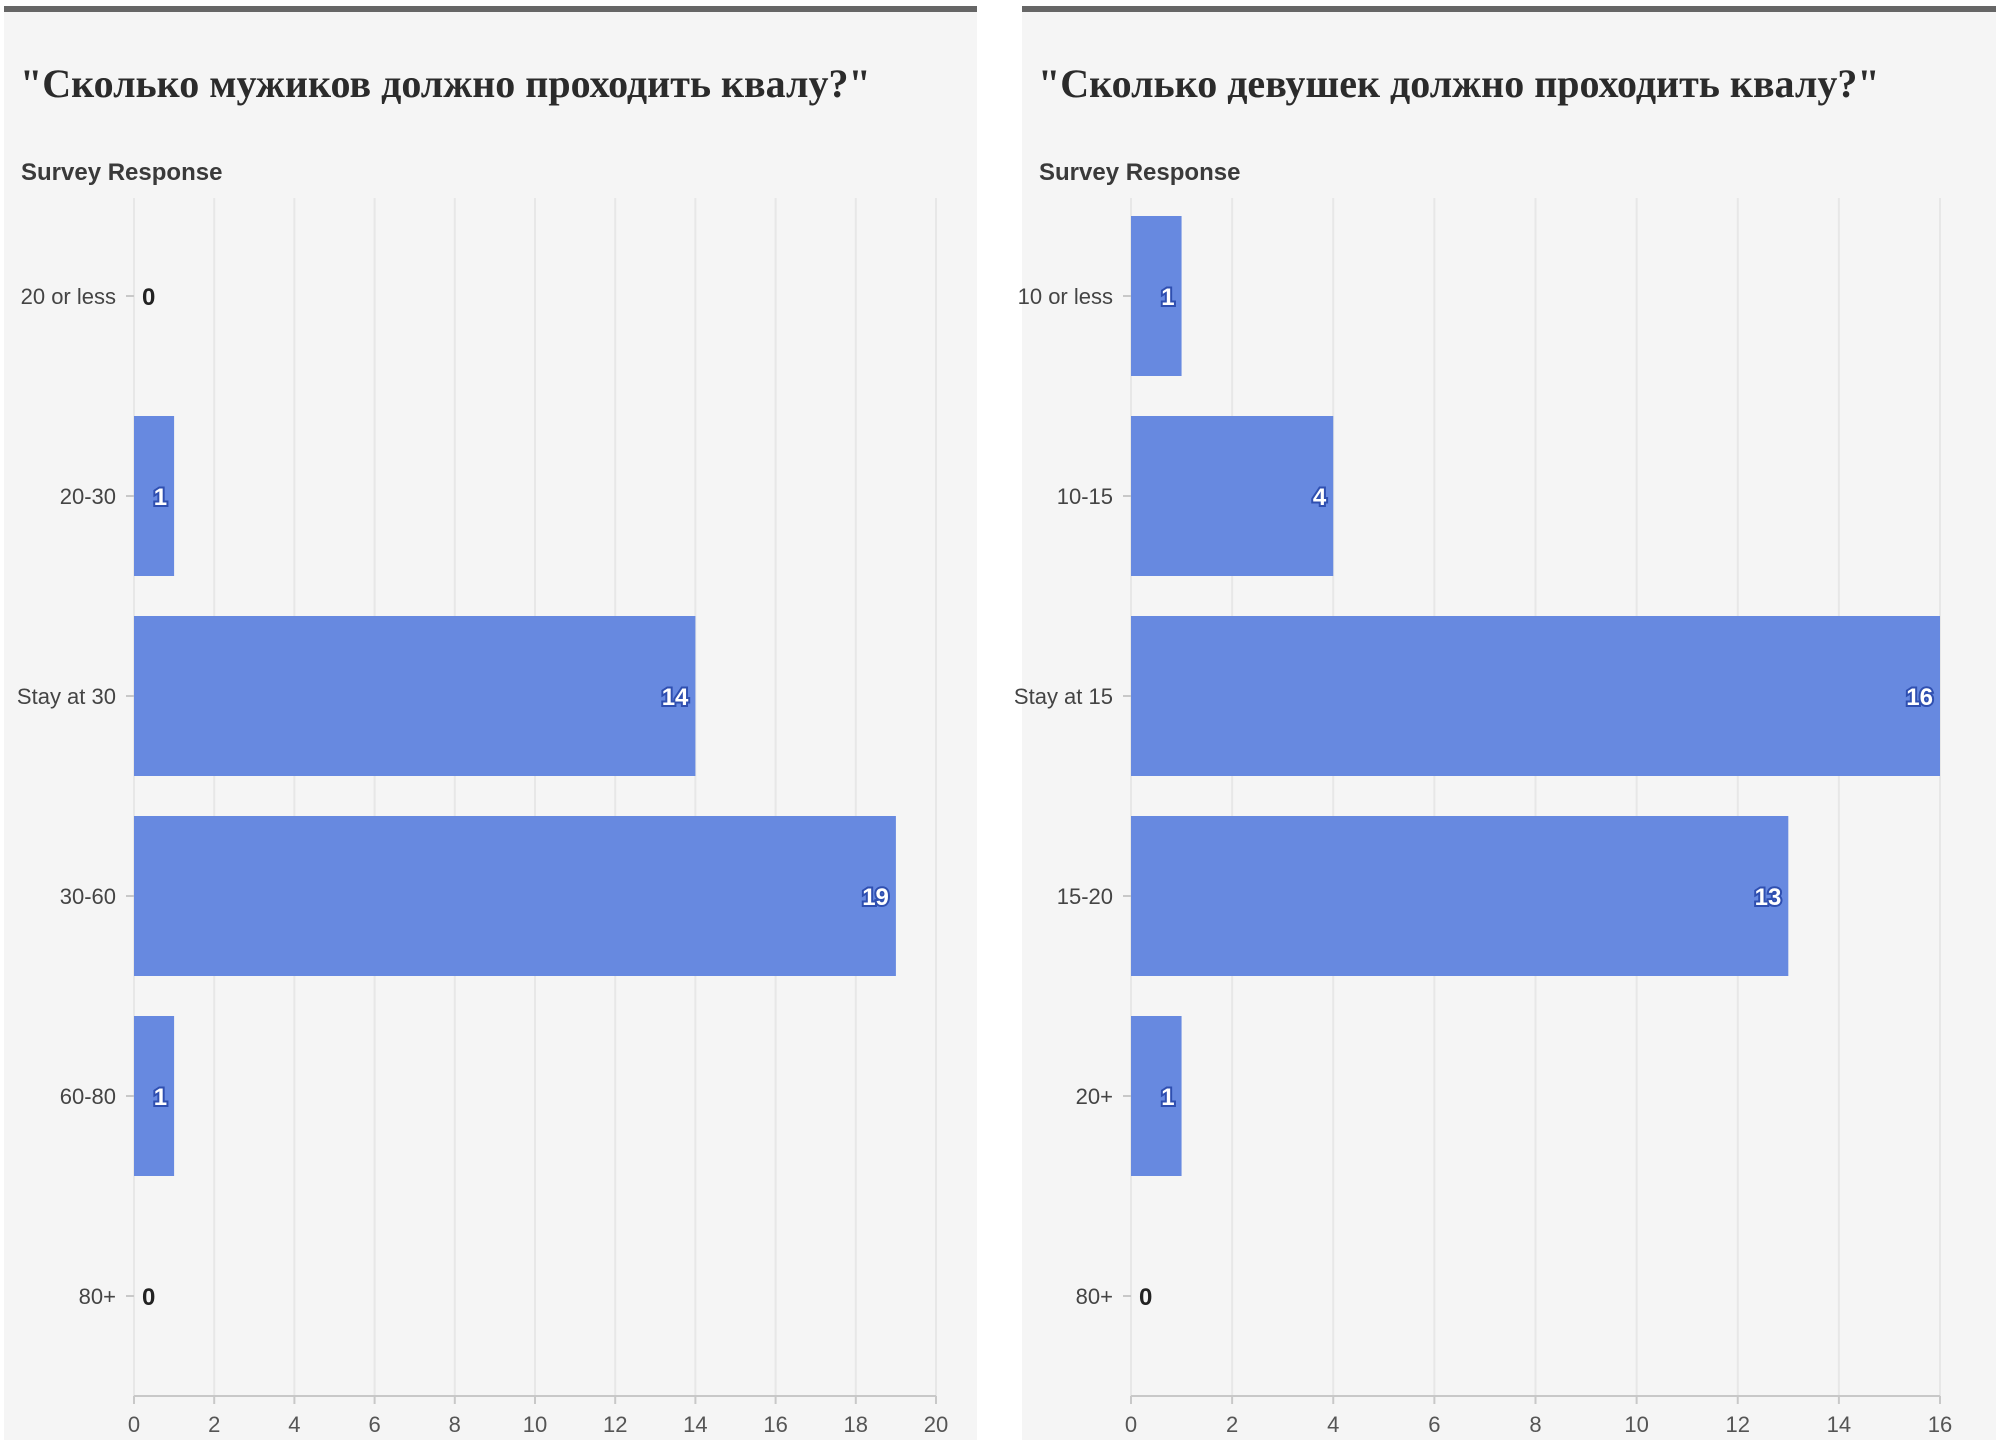 The image size is (2000, 1446). What do you see at coordinates (1063, 696) in the screenshot?
I see `category-label: Stay at 15` at bounding box center [1063, 696].